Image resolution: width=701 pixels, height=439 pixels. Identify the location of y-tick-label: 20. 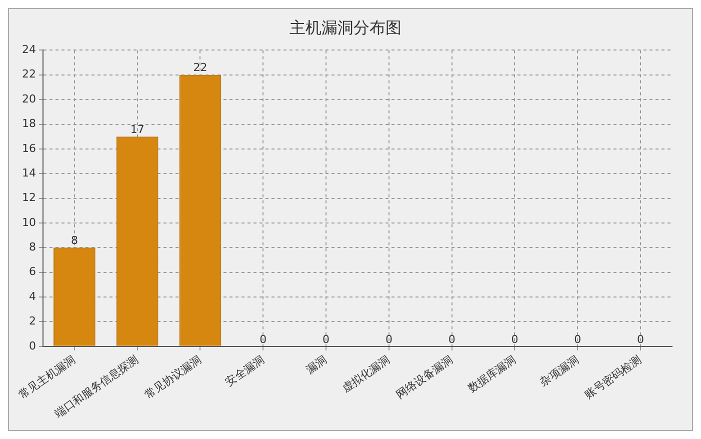
(29, 99).